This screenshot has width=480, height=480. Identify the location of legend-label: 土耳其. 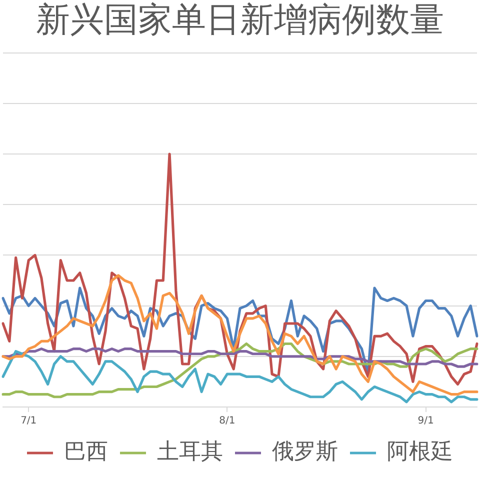
(190, 452).